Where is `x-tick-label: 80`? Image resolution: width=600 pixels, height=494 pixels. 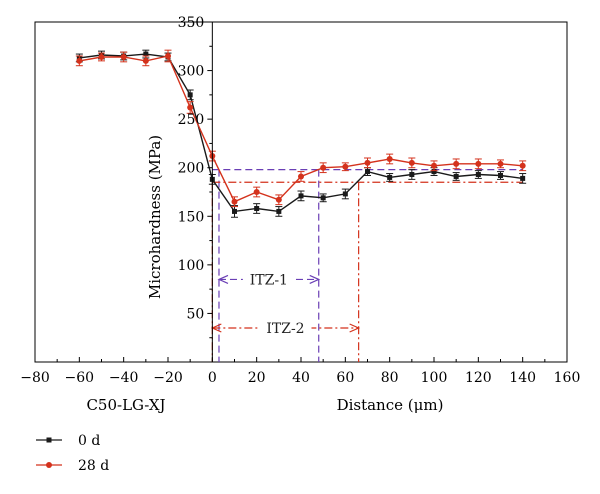
x-tick-label: 80 is located at coordinates (390, 378).